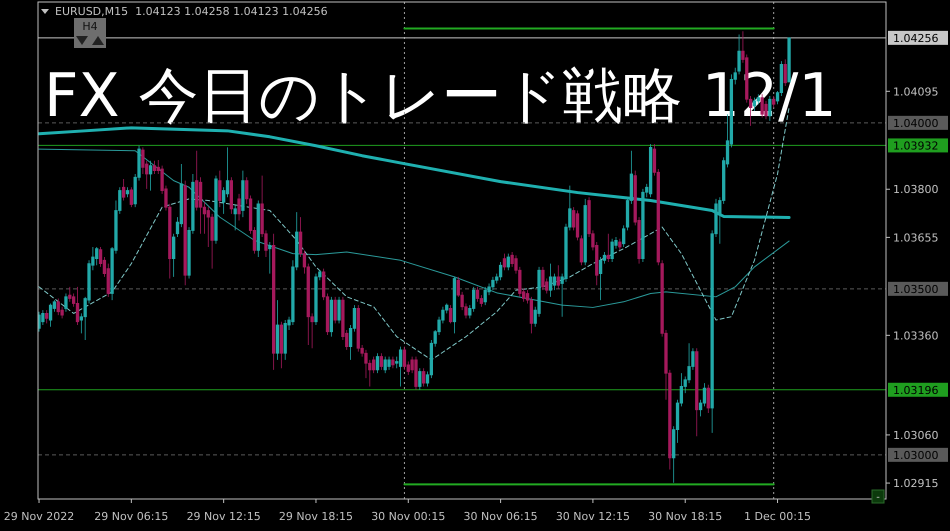  Describe the element at coordinates (915, 123) in the screenshot. I see `ref-line-label: 1.04000` at that location.